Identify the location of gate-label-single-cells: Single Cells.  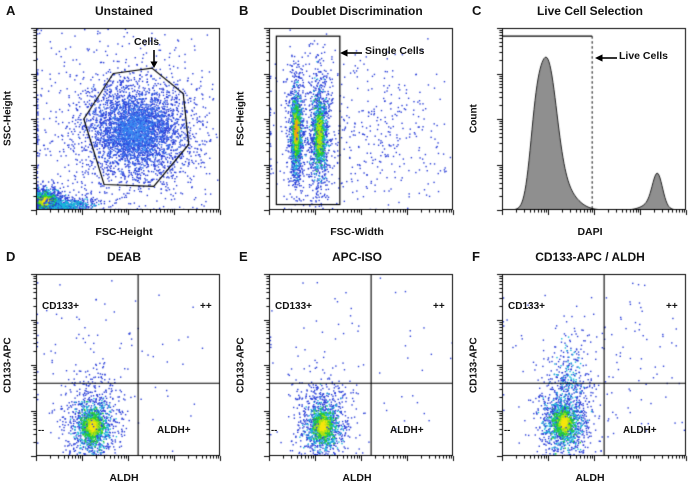
(395, 51).